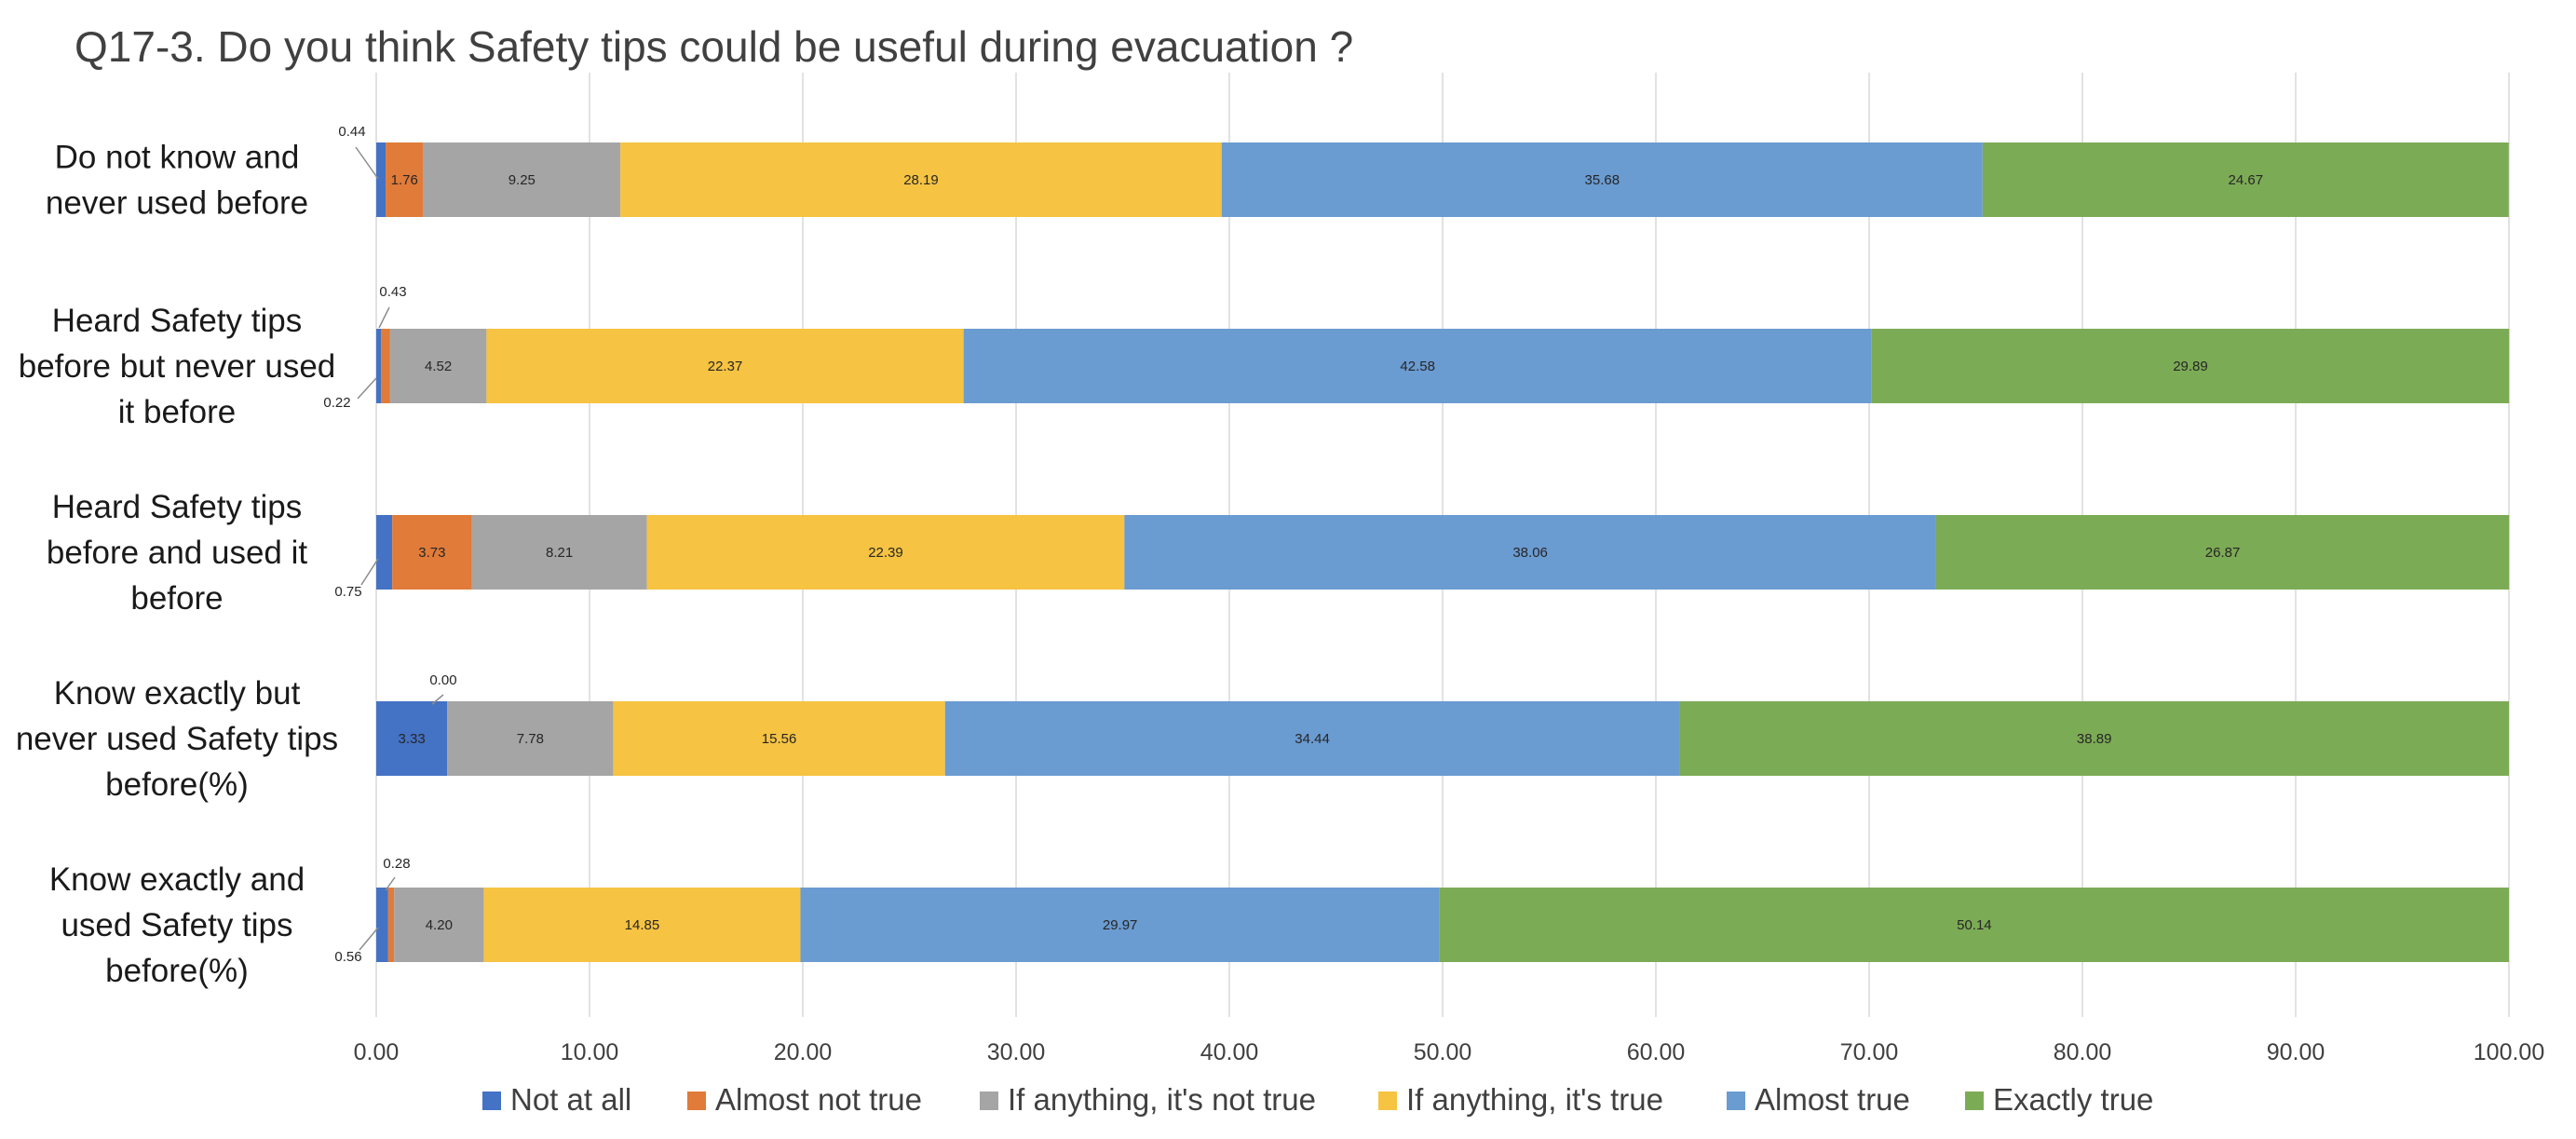  What do you see at coordinates (1534, 1099) in the screenshot?
I see `legend-label: If anything, it's true` at bounding box center [1534, 1099].